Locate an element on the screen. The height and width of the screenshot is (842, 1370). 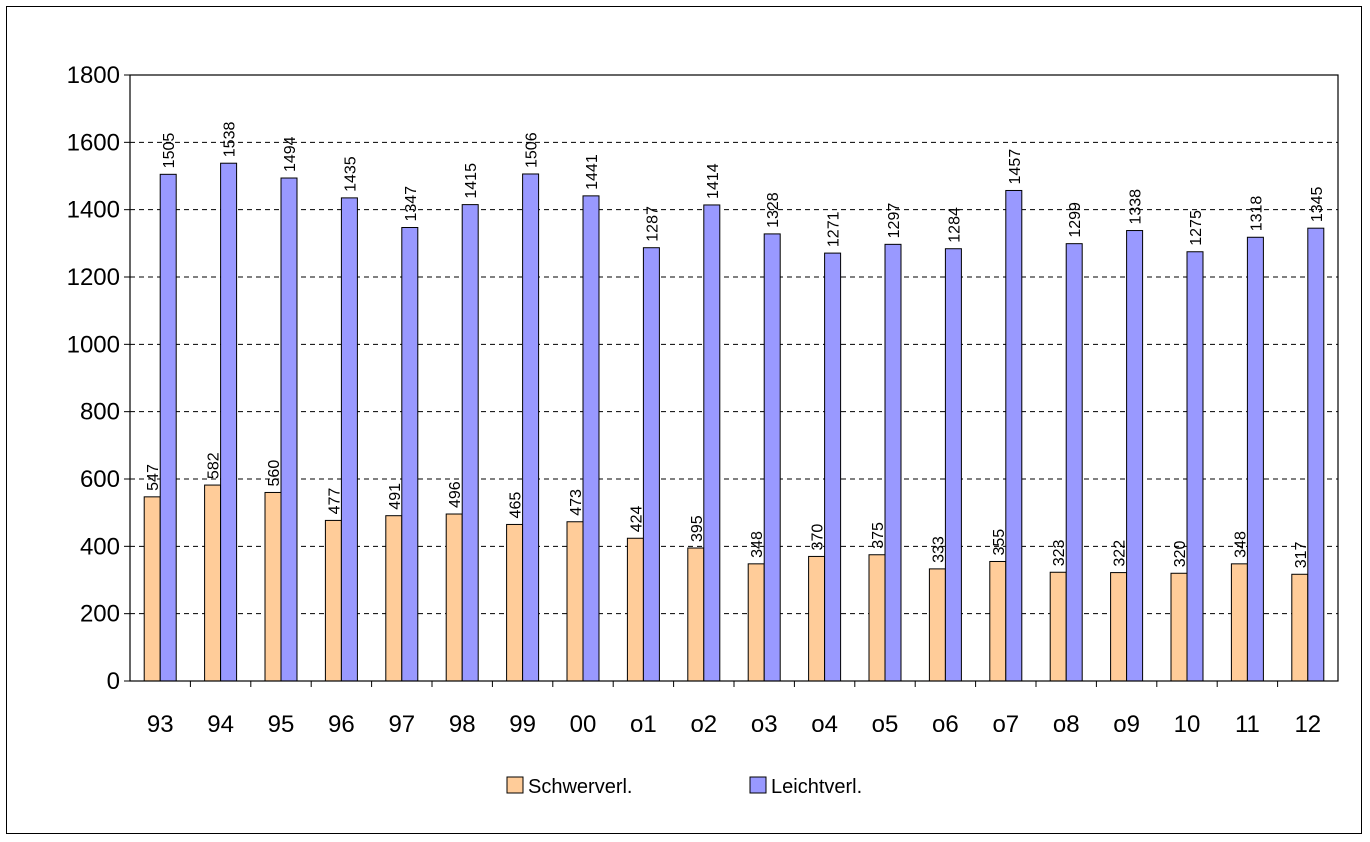
x-tick-label: o2 is located at coordinates (703, 724).